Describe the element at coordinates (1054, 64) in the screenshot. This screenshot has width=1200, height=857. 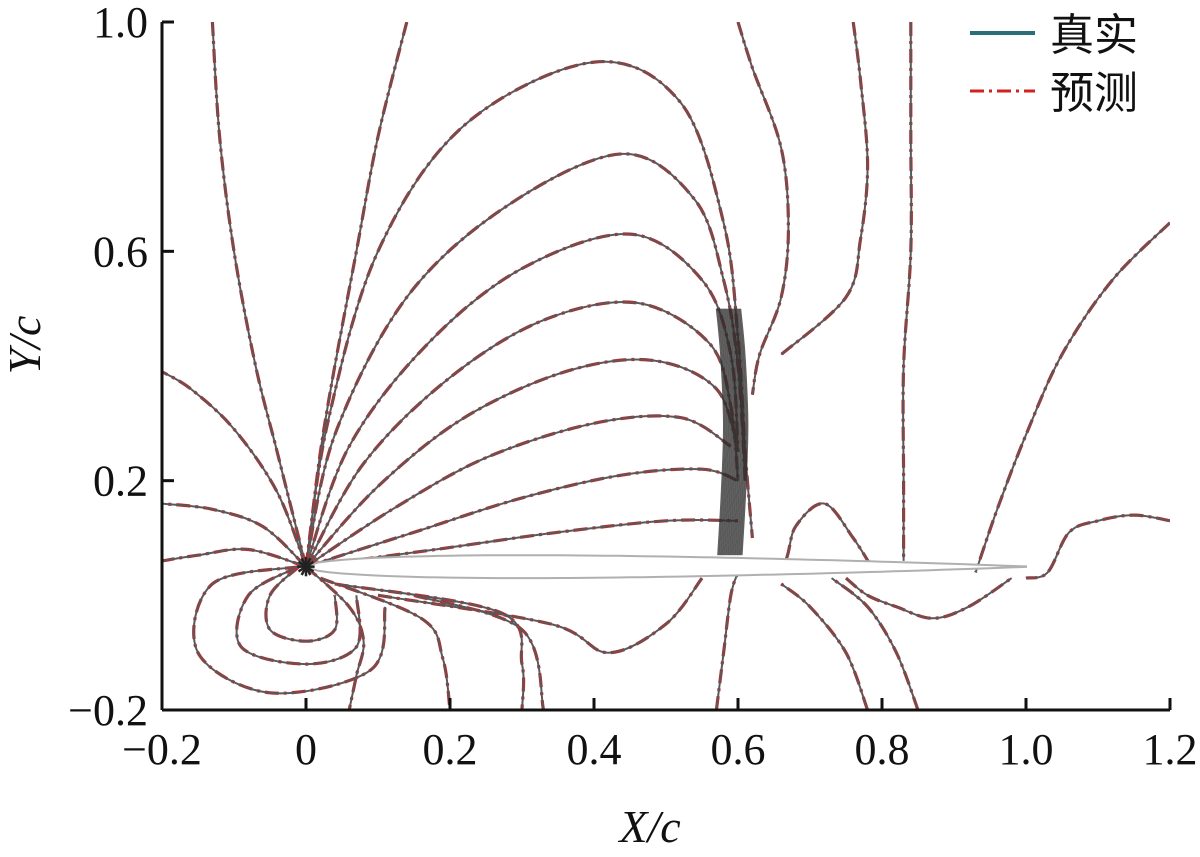
I see `legend: 真实 预测` at that location.